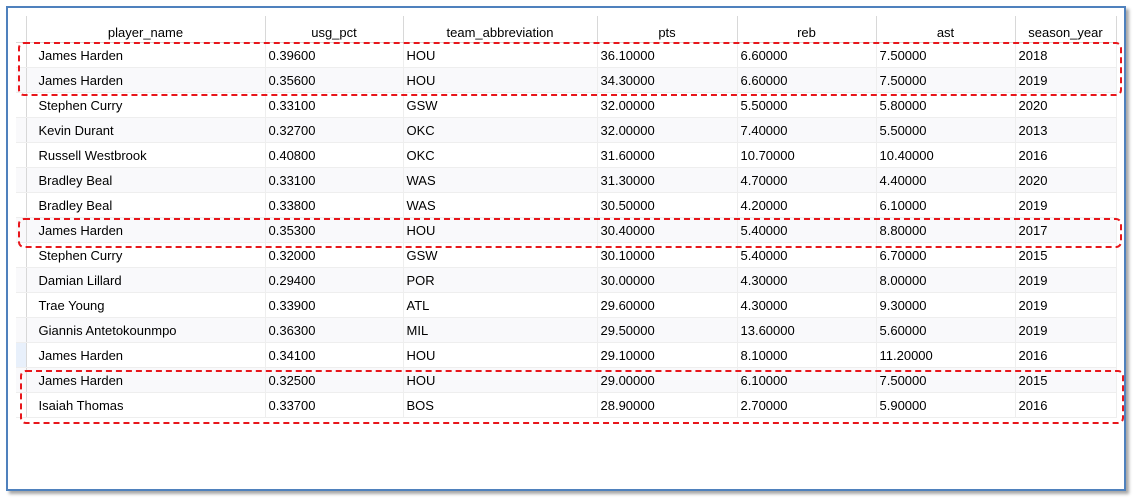 This screenshot has height=501, width=1135. What do you see at coordinates (667, 280) in the screenshot?
I see `pts-cell: 30.00000` at bounding box center [667, 280].